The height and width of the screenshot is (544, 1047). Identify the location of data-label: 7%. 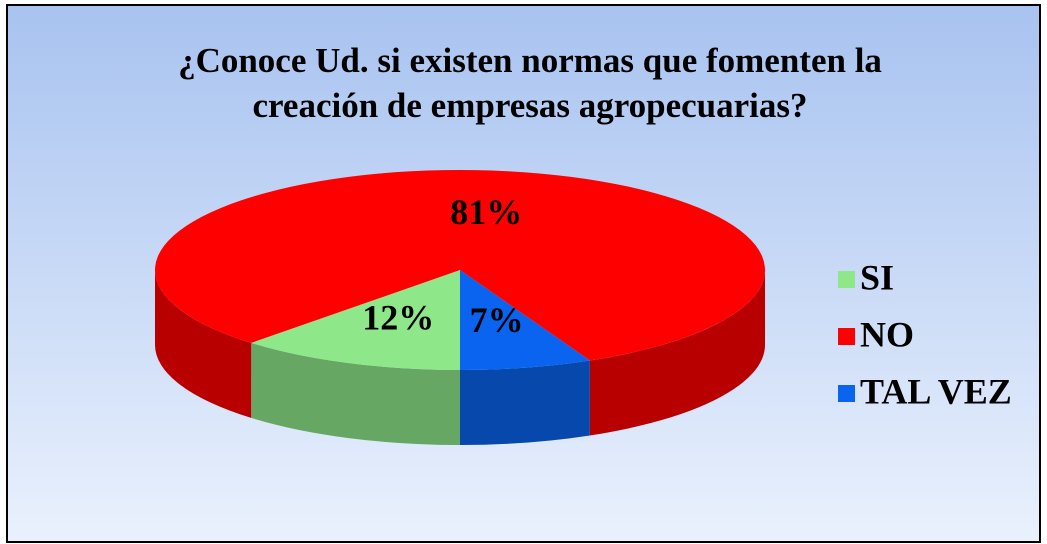
(497, 320).